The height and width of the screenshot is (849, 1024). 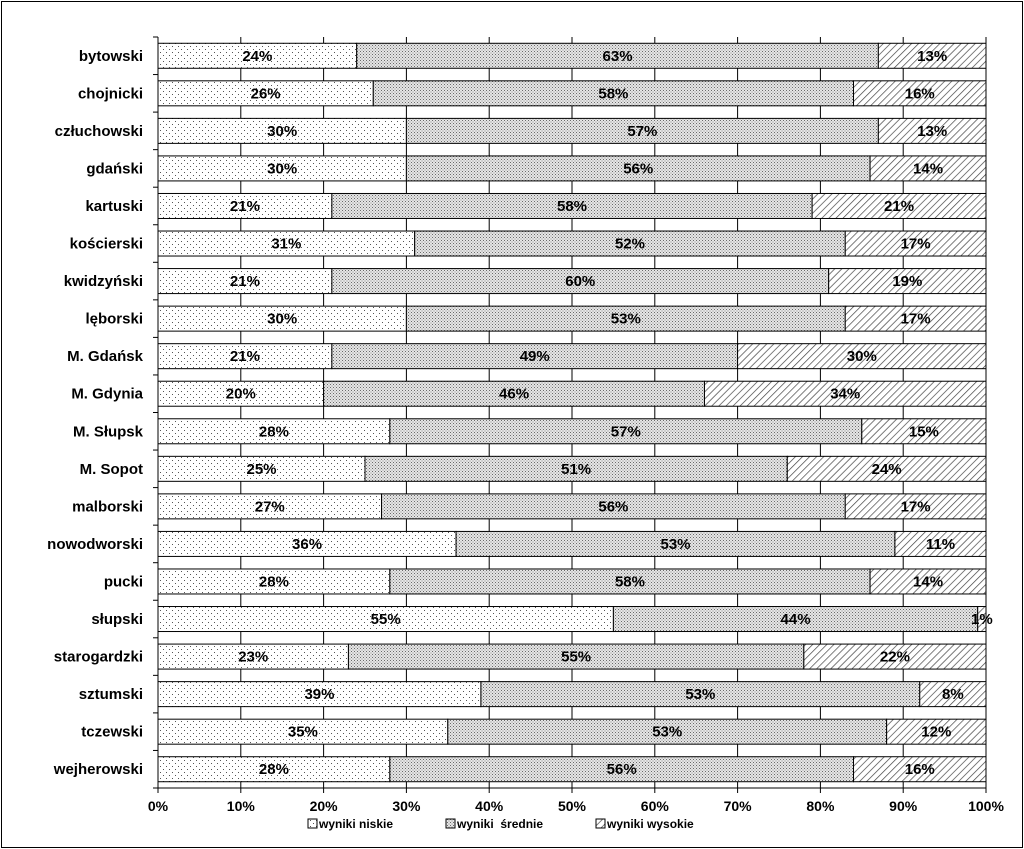 What do you see at coordinates (286, 244) in the screenshot?
I see `data-label: 31%` at bounding box center [286, 244].